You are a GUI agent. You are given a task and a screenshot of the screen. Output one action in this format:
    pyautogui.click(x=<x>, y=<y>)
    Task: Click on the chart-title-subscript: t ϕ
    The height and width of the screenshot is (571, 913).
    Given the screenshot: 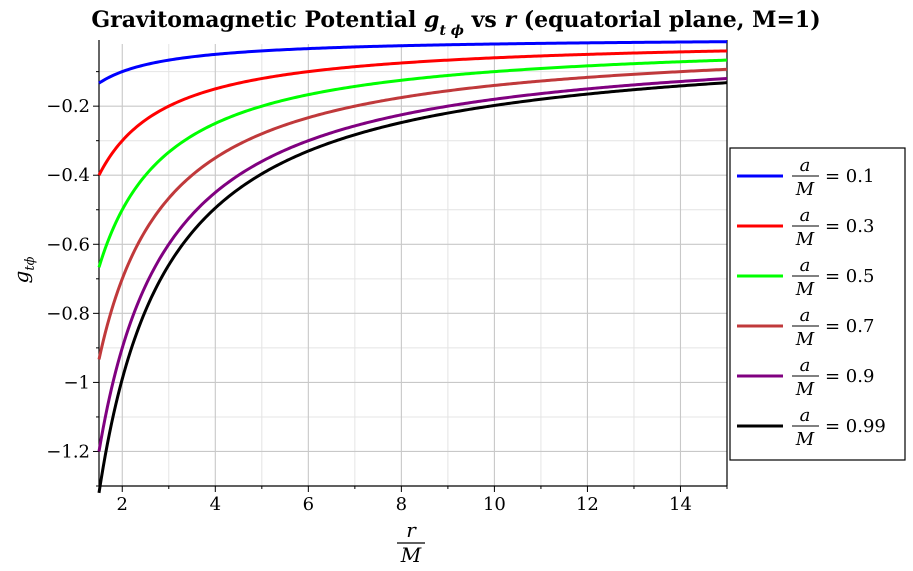 What is the action you would take?
    pyautogui.click(x=451, y=31)
    